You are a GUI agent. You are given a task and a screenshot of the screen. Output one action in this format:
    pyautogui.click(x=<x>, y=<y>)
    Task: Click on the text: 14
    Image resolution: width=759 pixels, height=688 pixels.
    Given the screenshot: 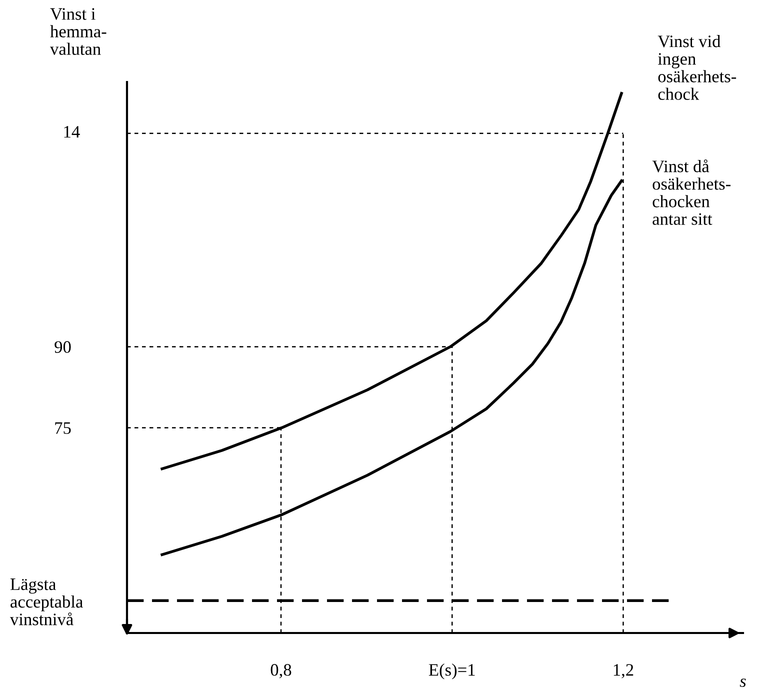 What is the action you would take?
    pyautogui.click(x=72, y=132)
    